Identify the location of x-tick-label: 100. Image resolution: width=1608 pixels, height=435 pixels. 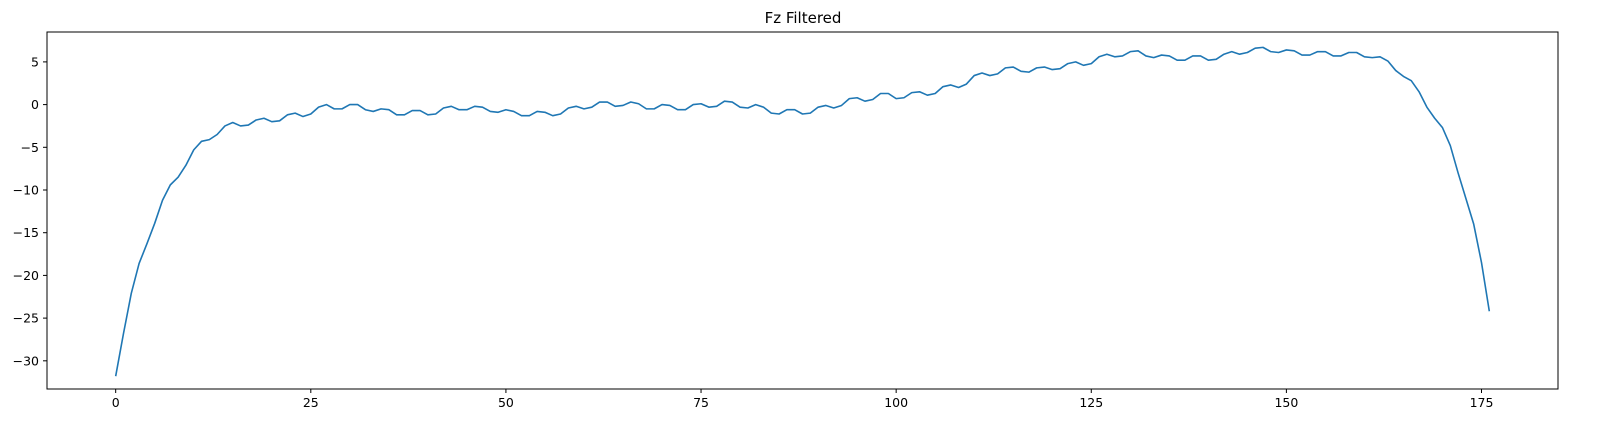
(896, 402).